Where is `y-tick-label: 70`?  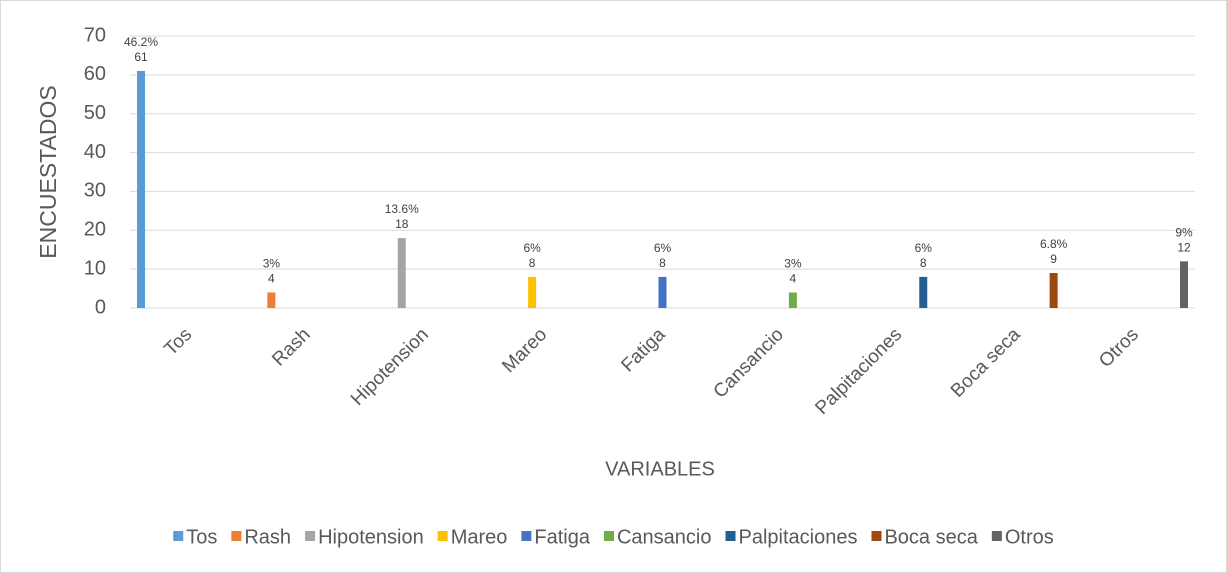 y-tick-label: 70 is located at coordinates (95, 35).